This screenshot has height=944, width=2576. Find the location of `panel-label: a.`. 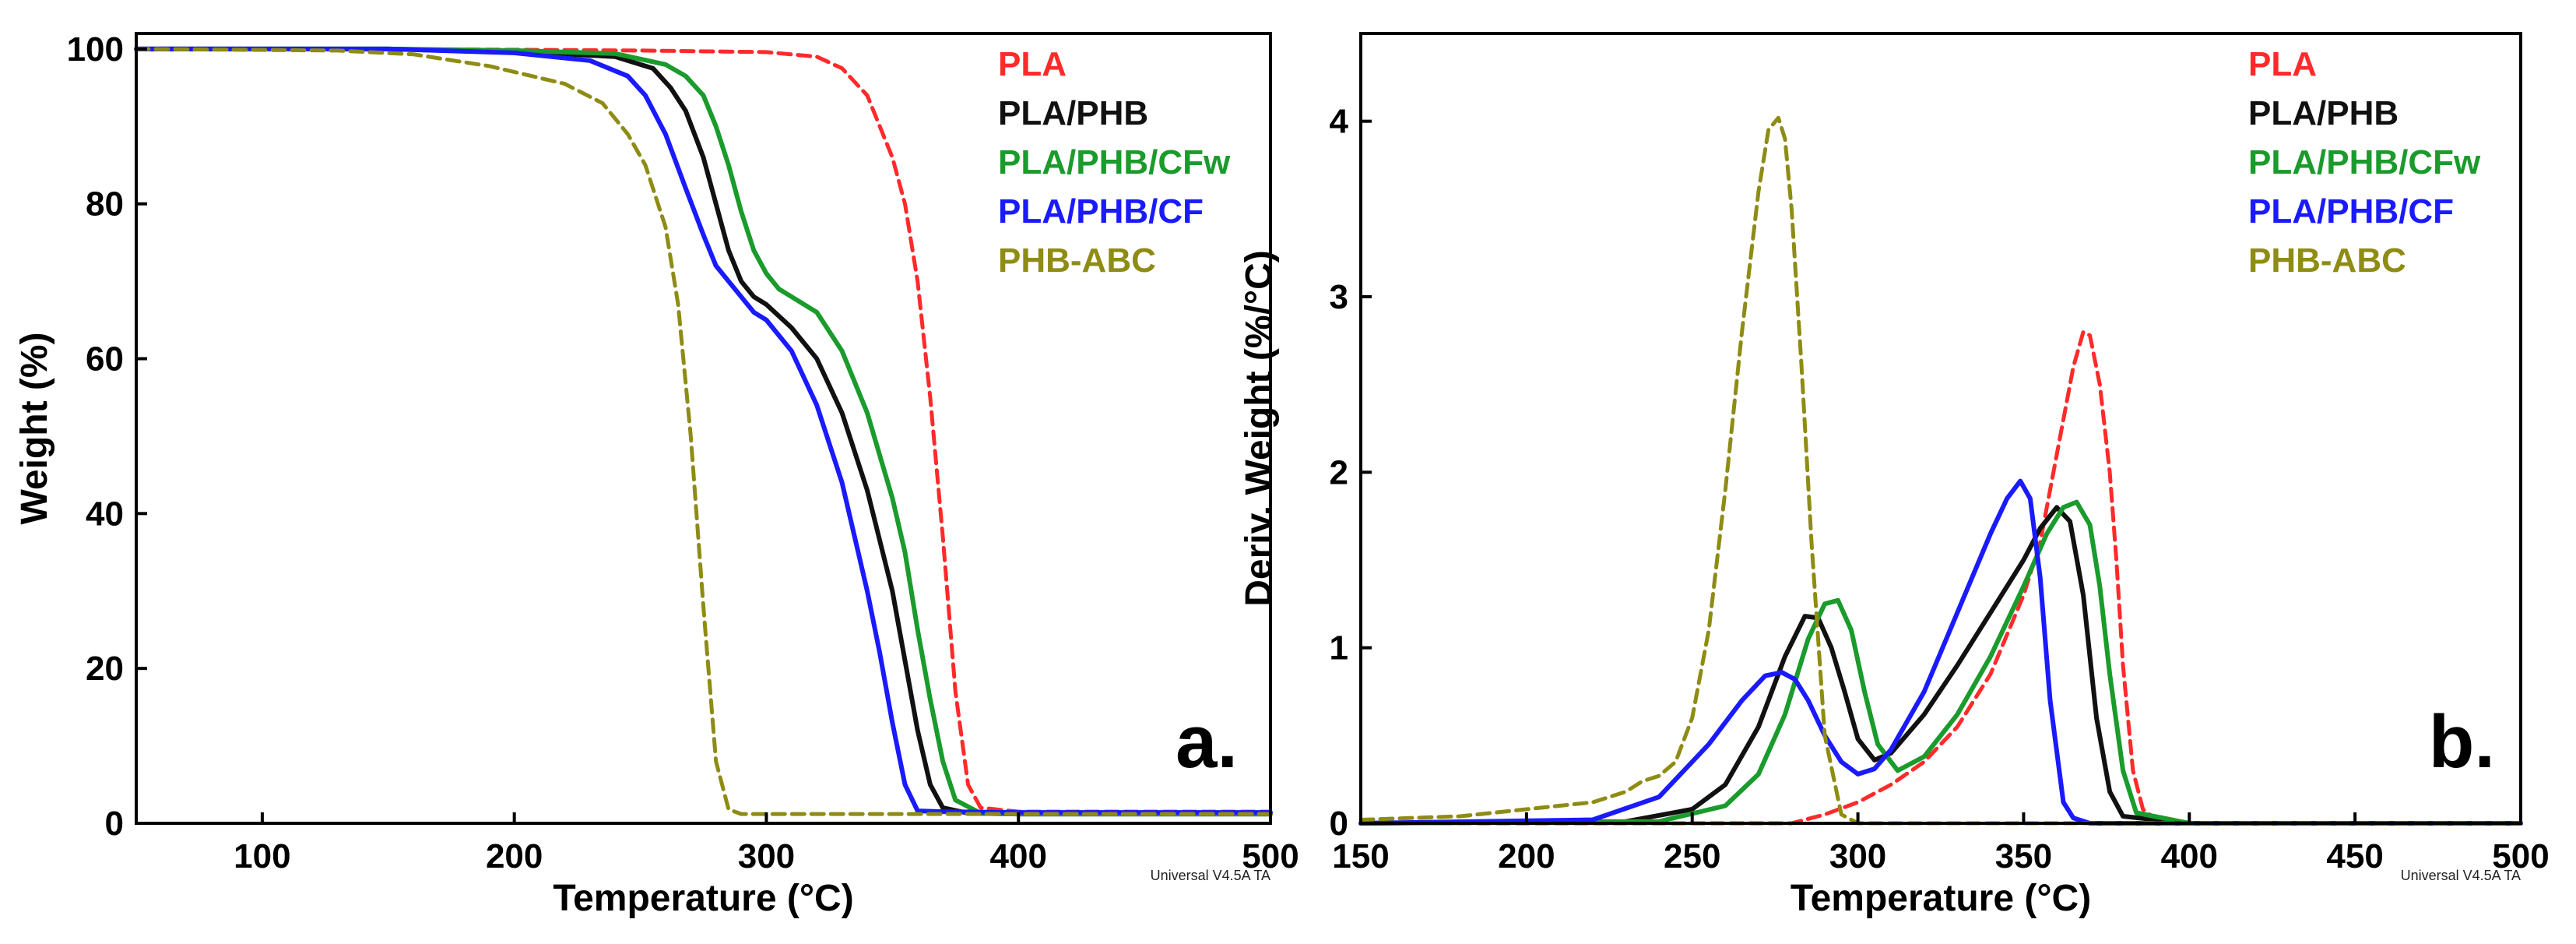

panel-label: a. is located at coordinates (1207, 742).